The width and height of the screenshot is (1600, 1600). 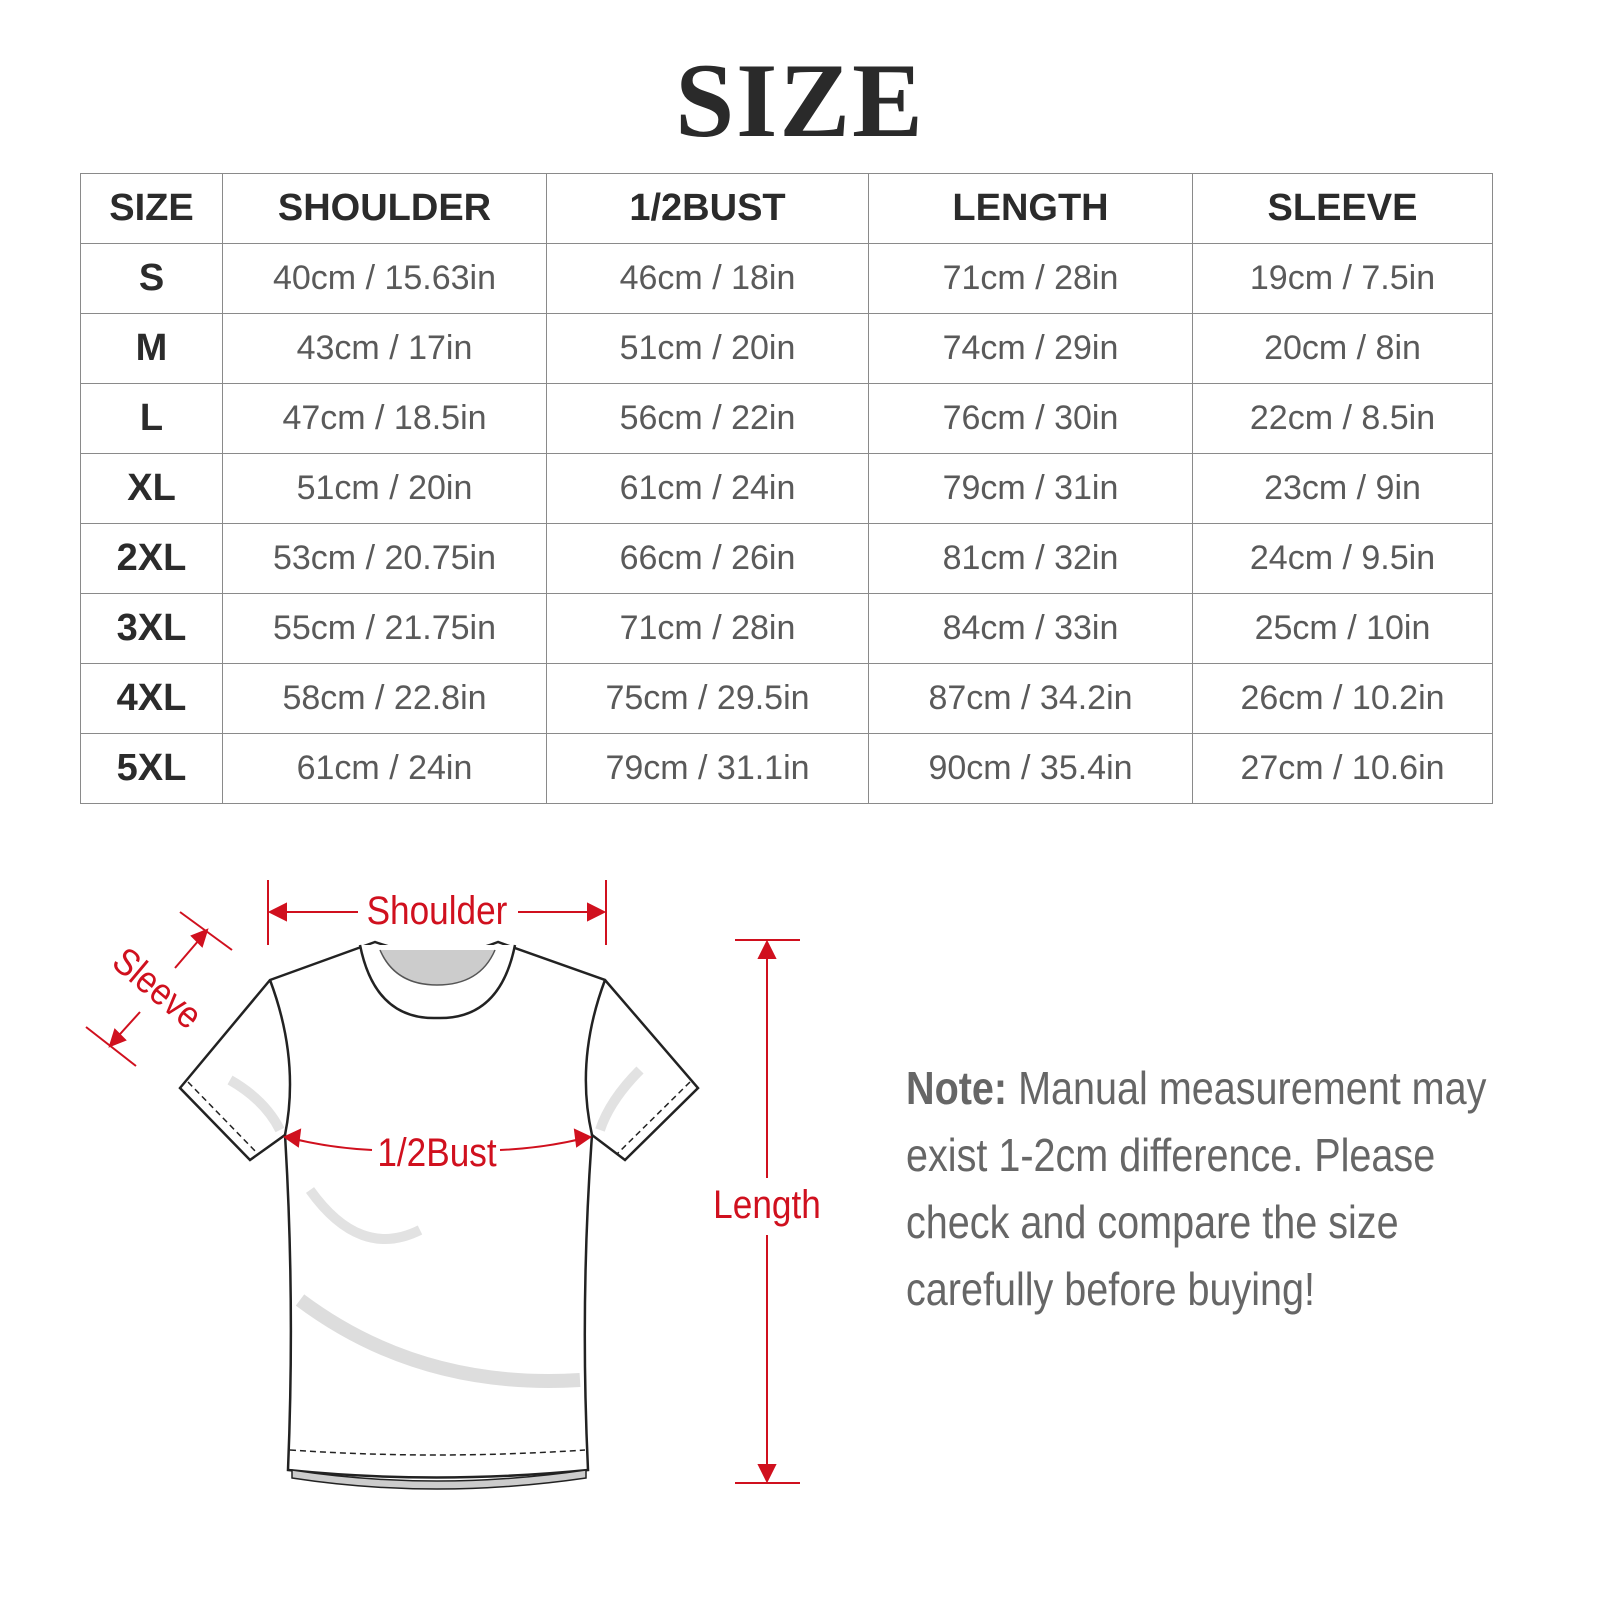 I want to click on measurement-cell: 46cm / 18in, so click(x=707, y=278).